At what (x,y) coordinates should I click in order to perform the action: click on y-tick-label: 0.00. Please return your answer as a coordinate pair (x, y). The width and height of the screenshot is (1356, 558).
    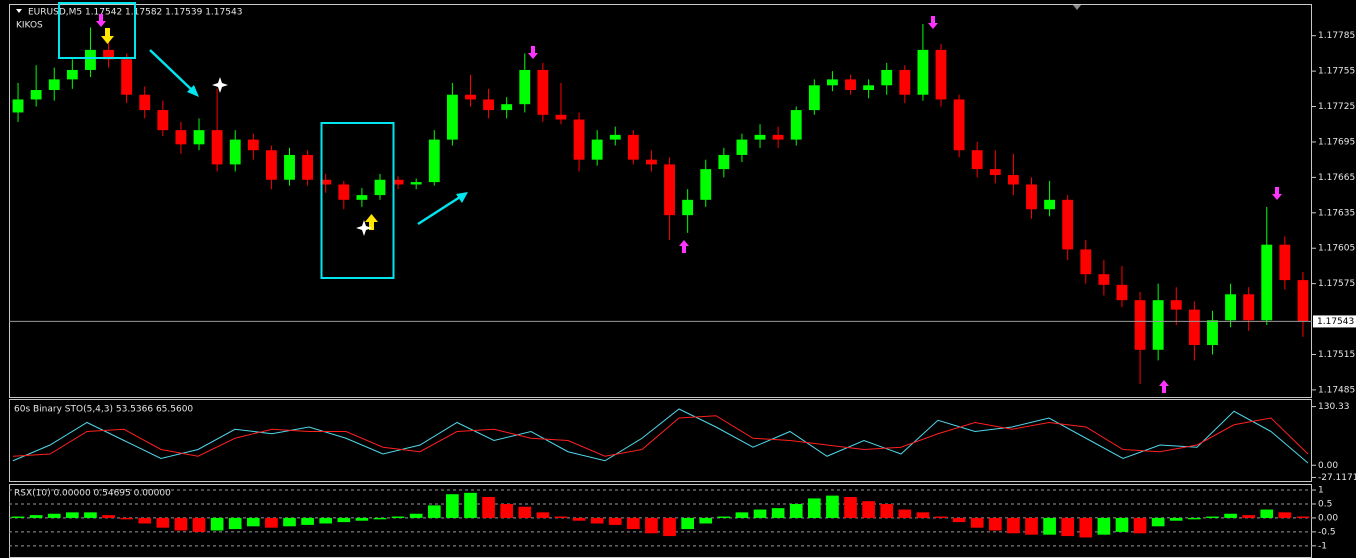
    Looking at the image, I should click on (1328, 518).